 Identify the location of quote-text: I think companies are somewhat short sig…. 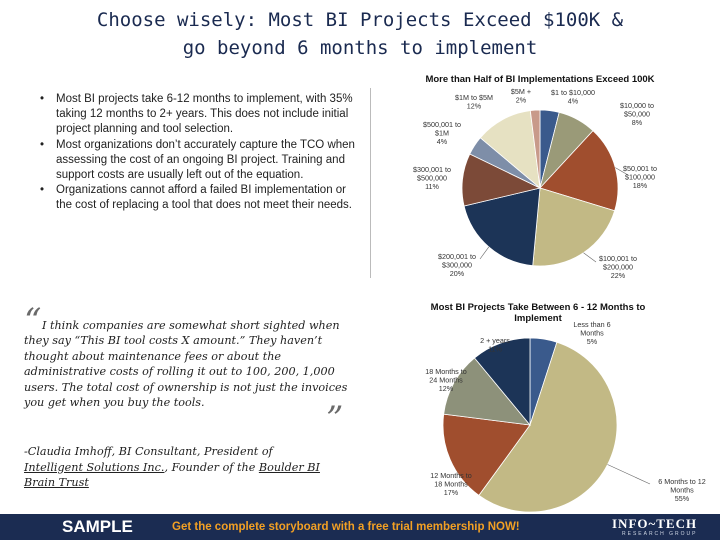
(187, 364).